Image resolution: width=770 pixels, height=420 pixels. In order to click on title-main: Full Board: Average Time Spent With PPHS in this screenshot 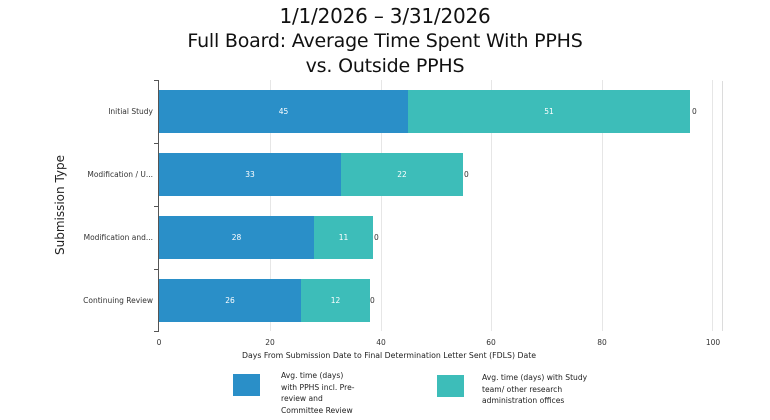, I will do `click(385, 41)`.